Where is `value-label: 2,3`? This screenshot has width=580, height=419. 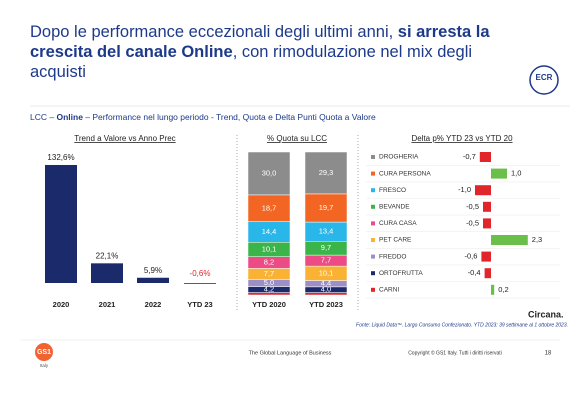
value-label: 2,3 is located at coordinates (537, 239).